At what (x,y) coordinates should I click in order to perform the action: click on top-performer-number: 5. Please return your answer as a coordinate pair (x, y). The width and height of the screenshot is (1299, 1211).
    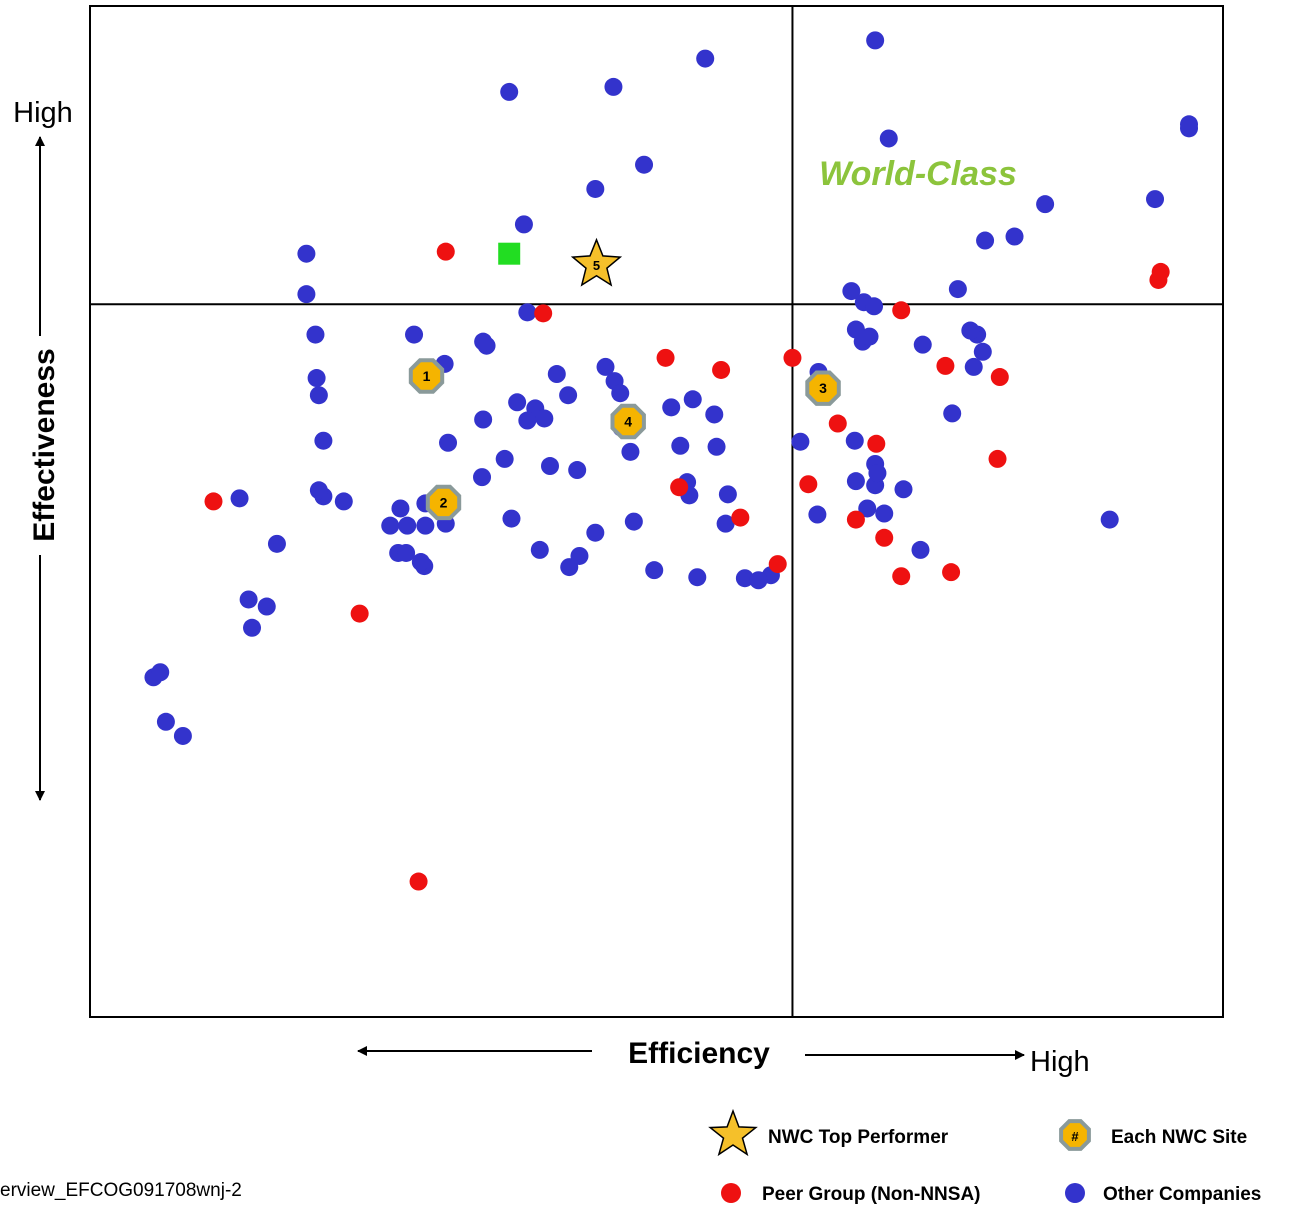
    Looking at the image, I should click on (596, 265).